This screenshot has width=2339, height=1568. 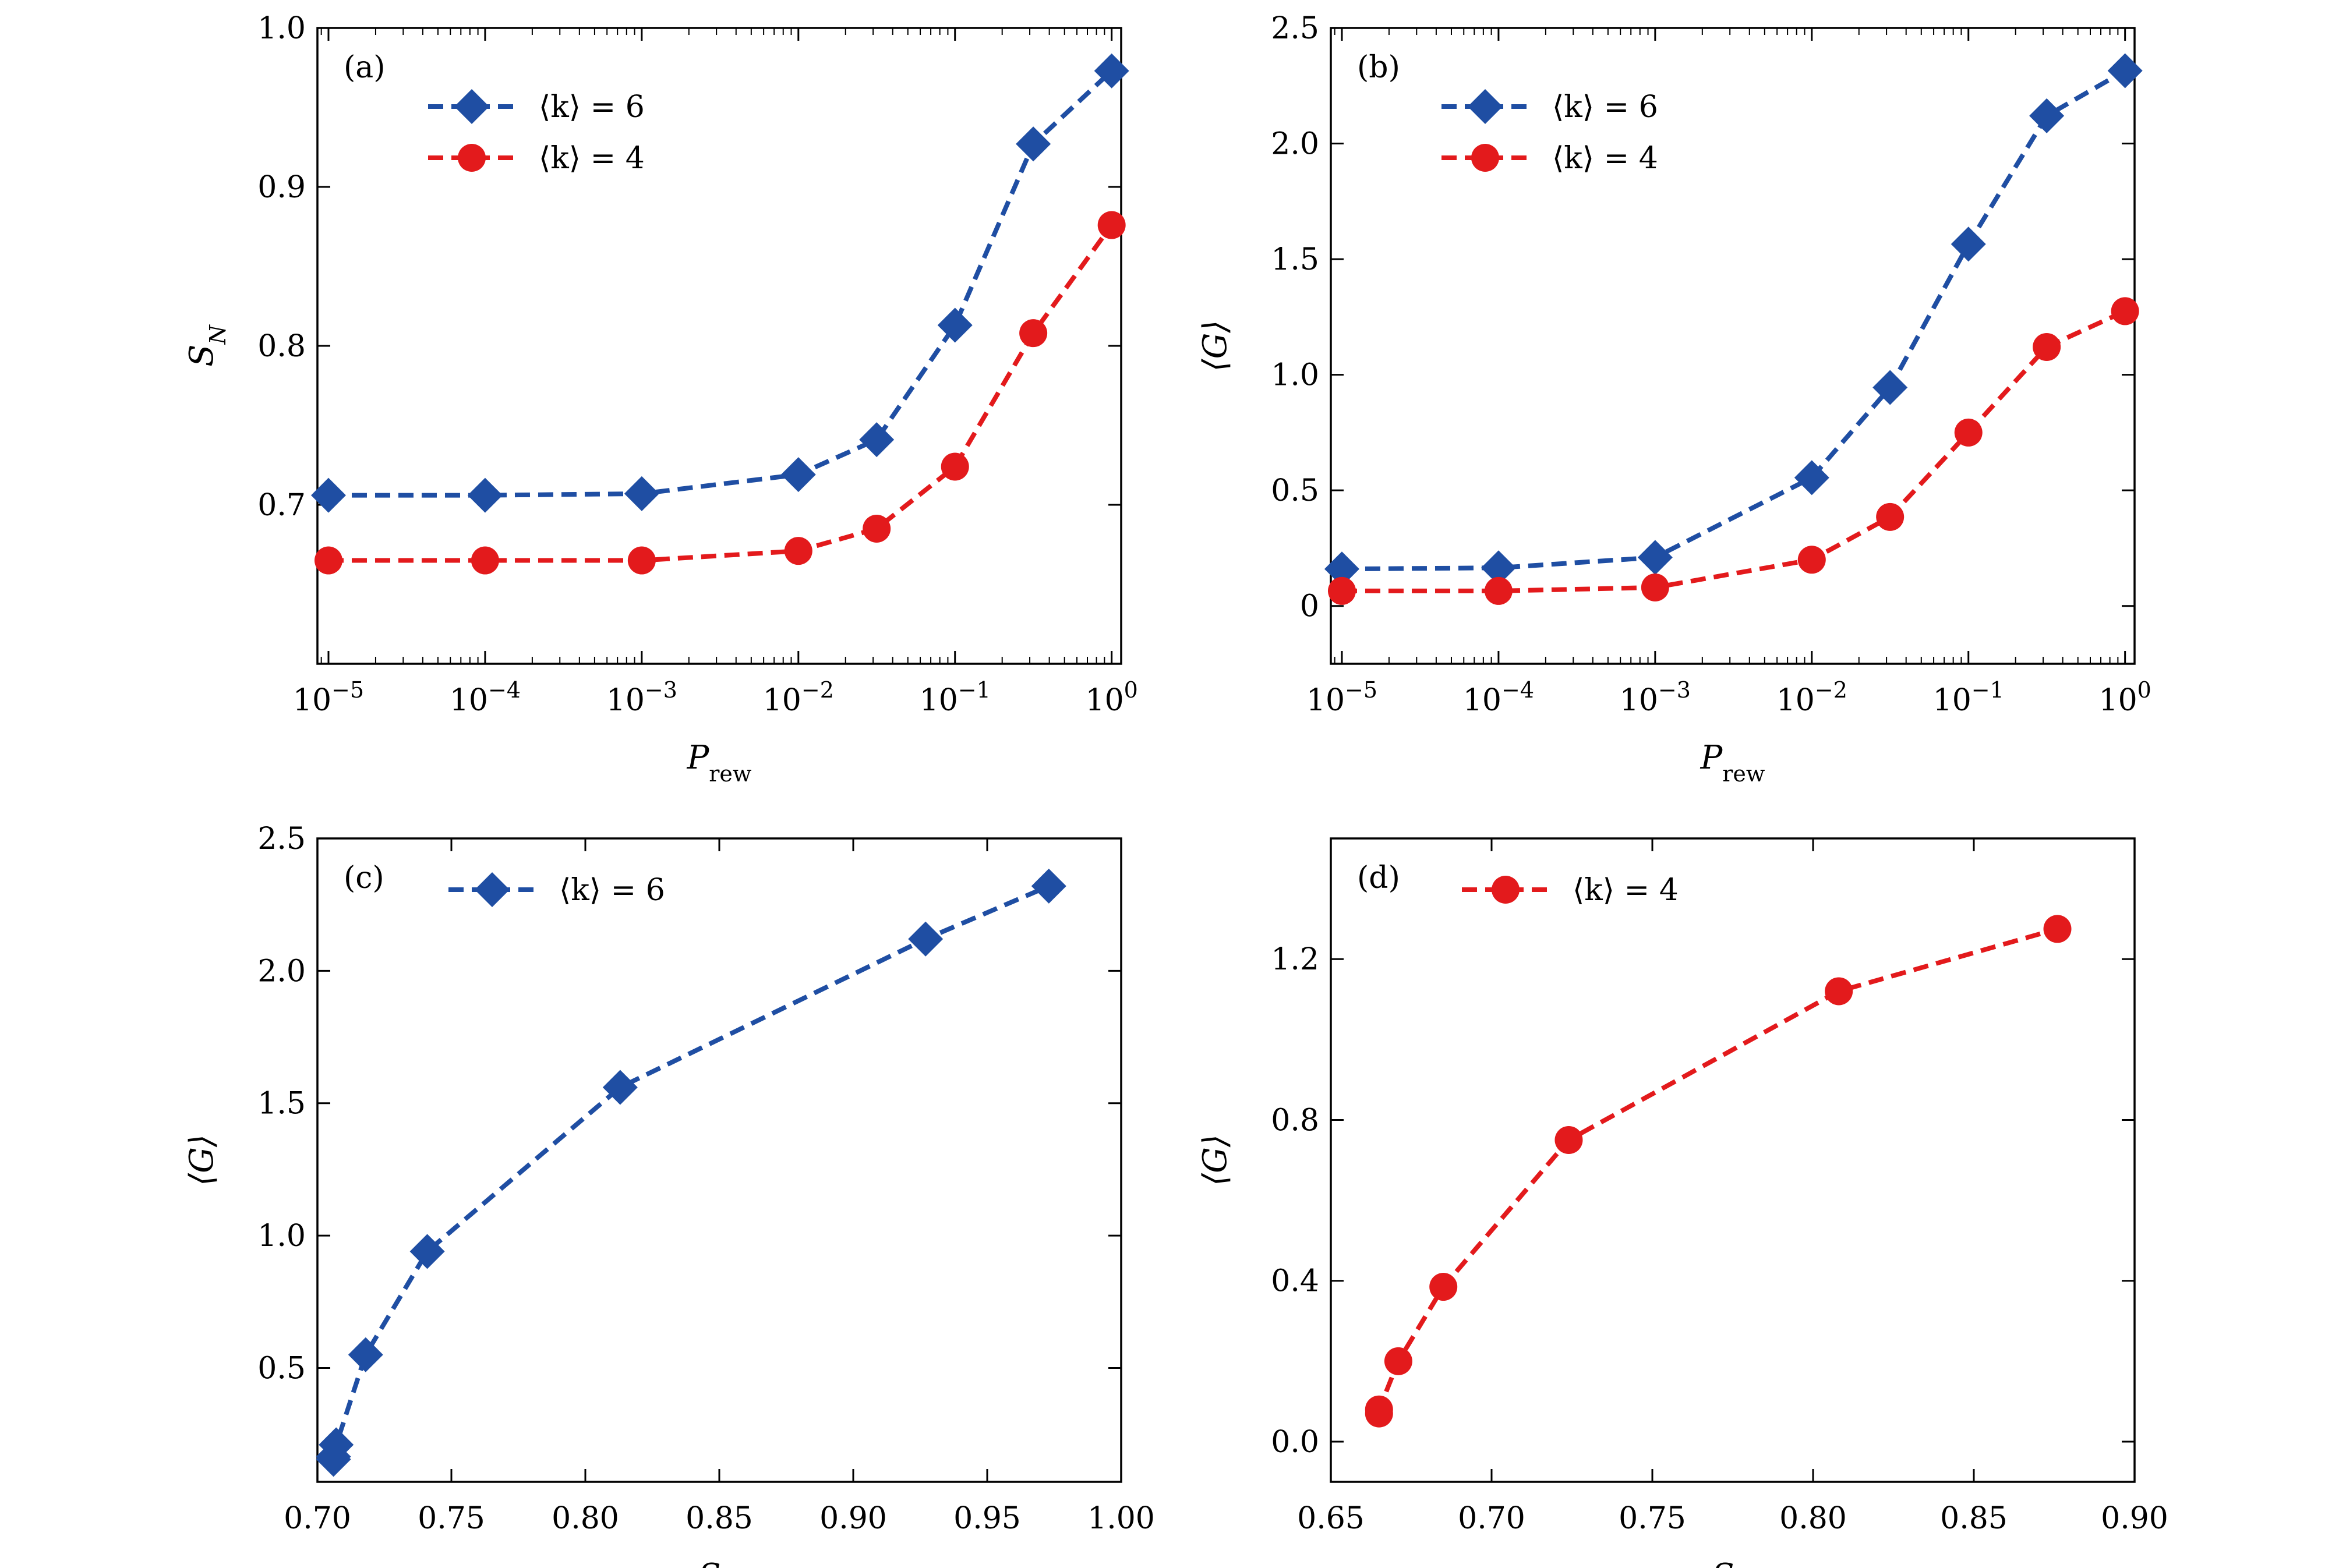 I want to click on legend: ⟨k⟩ = 4, so click(x=1570, y=890).